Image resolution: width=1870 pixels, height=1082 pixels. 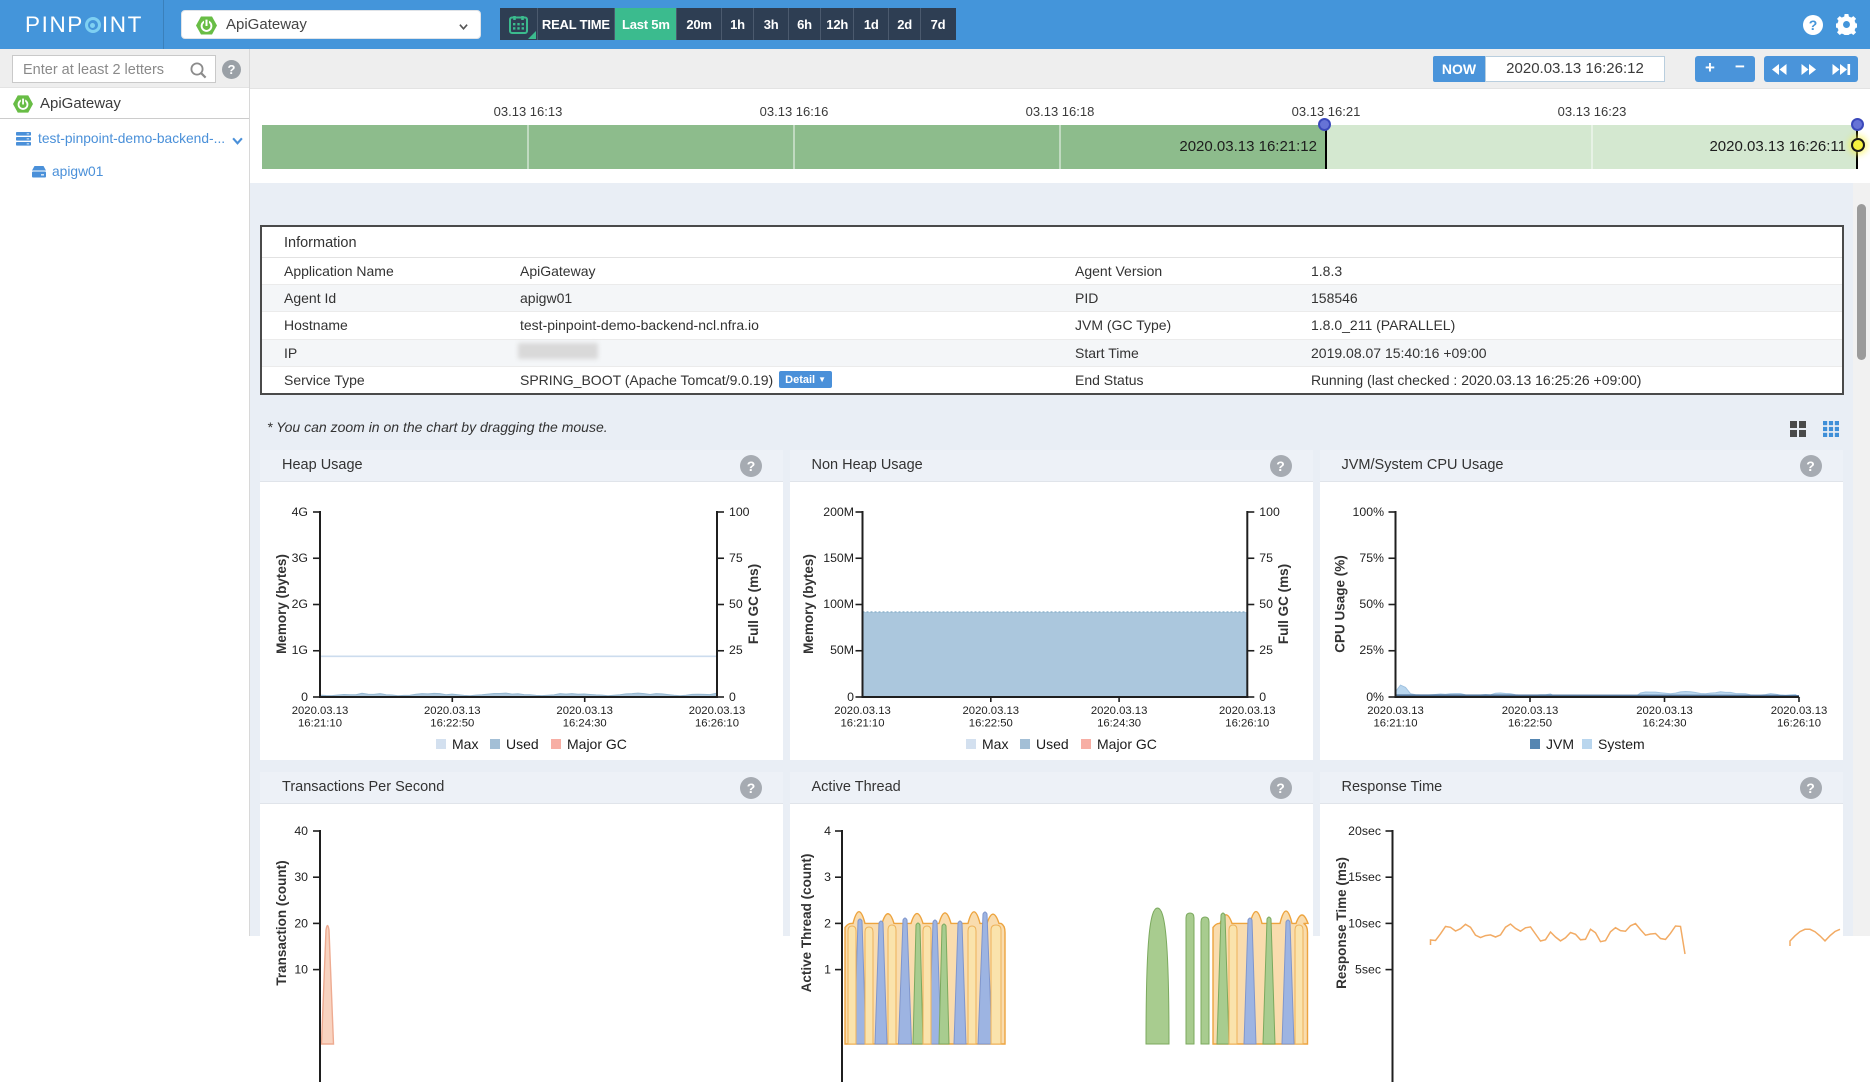 What do you see at coordinates (1371, 604) in the screenshot?
I see `svg-text: 50%` at bounding box center [1371, 604].